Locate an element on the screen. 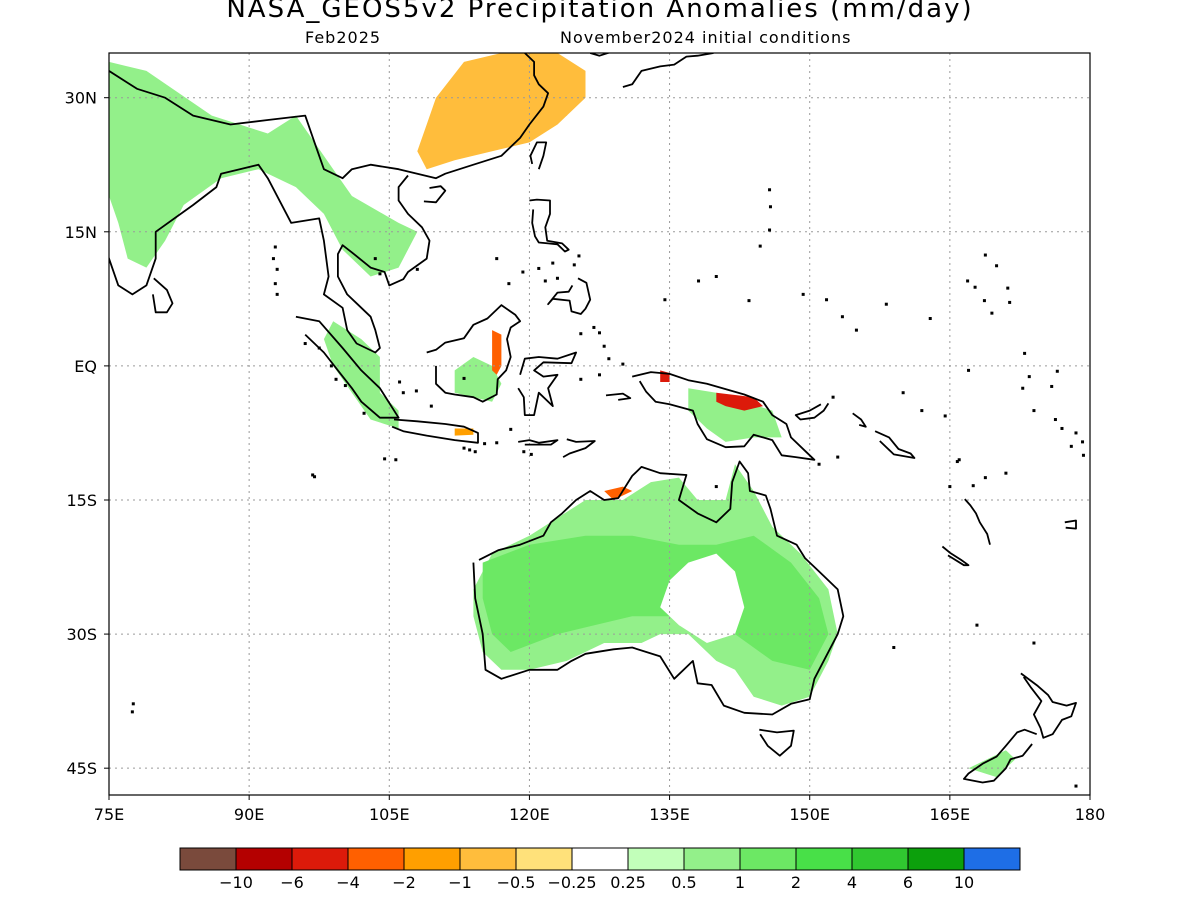  latitude-axis: 30N 15N EQ 15S 30S 45S is located at coordinates (87, 433).